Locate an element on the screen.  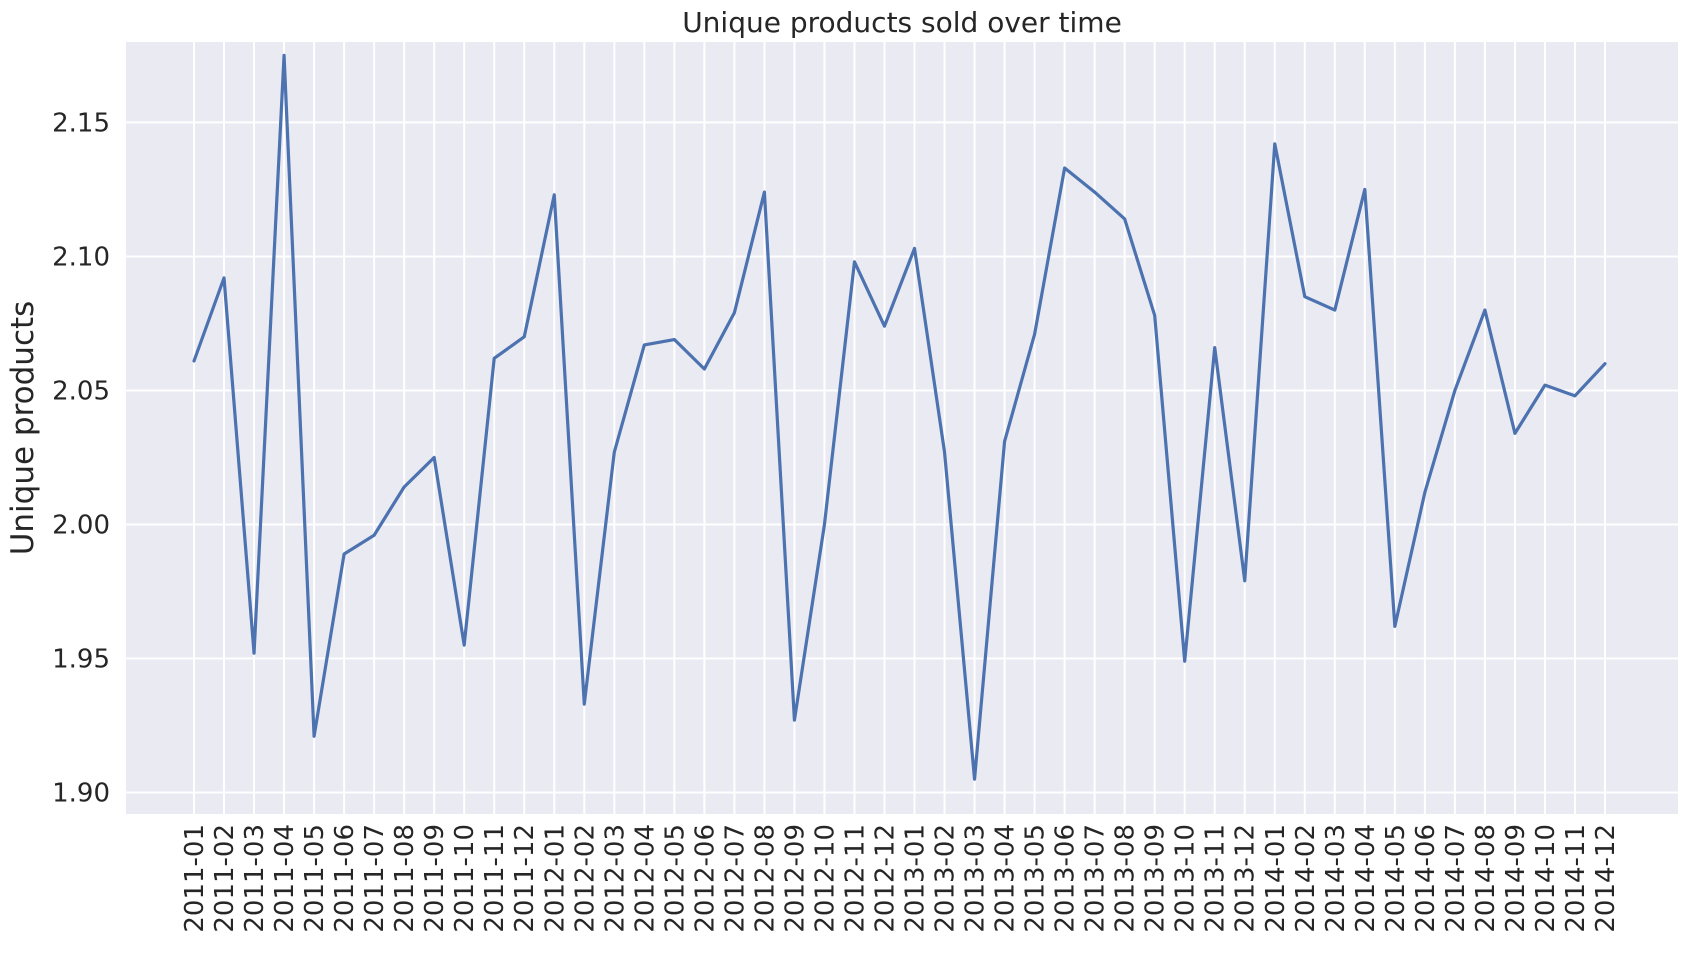
x-tick-label: 2013-08 is located at coordinates (1126, 878).